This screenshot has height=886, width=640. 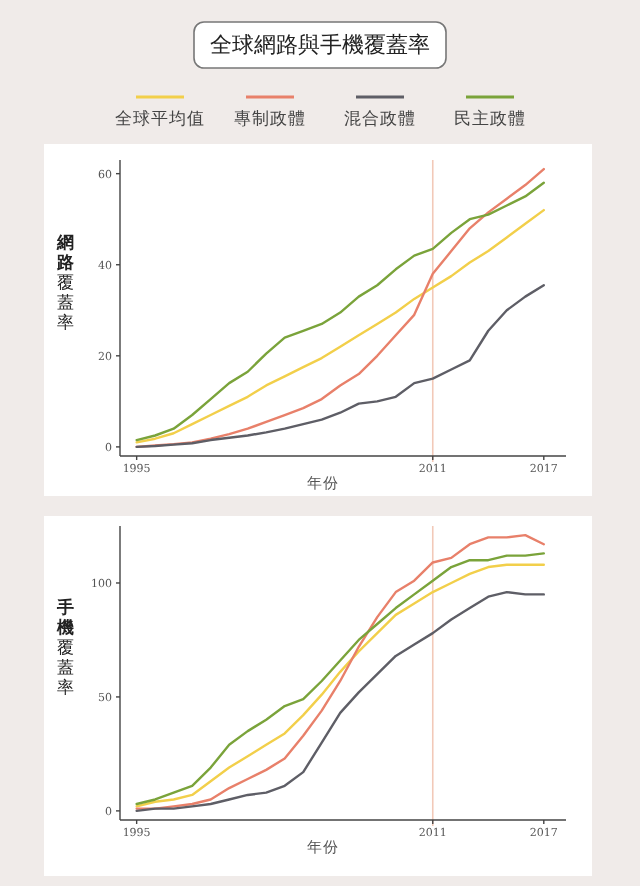 What do you see at coordinates (65, 648) in the screenshot?
I see `y-axis-title: 手機覆蓋率` at bounding box center [65, 648].